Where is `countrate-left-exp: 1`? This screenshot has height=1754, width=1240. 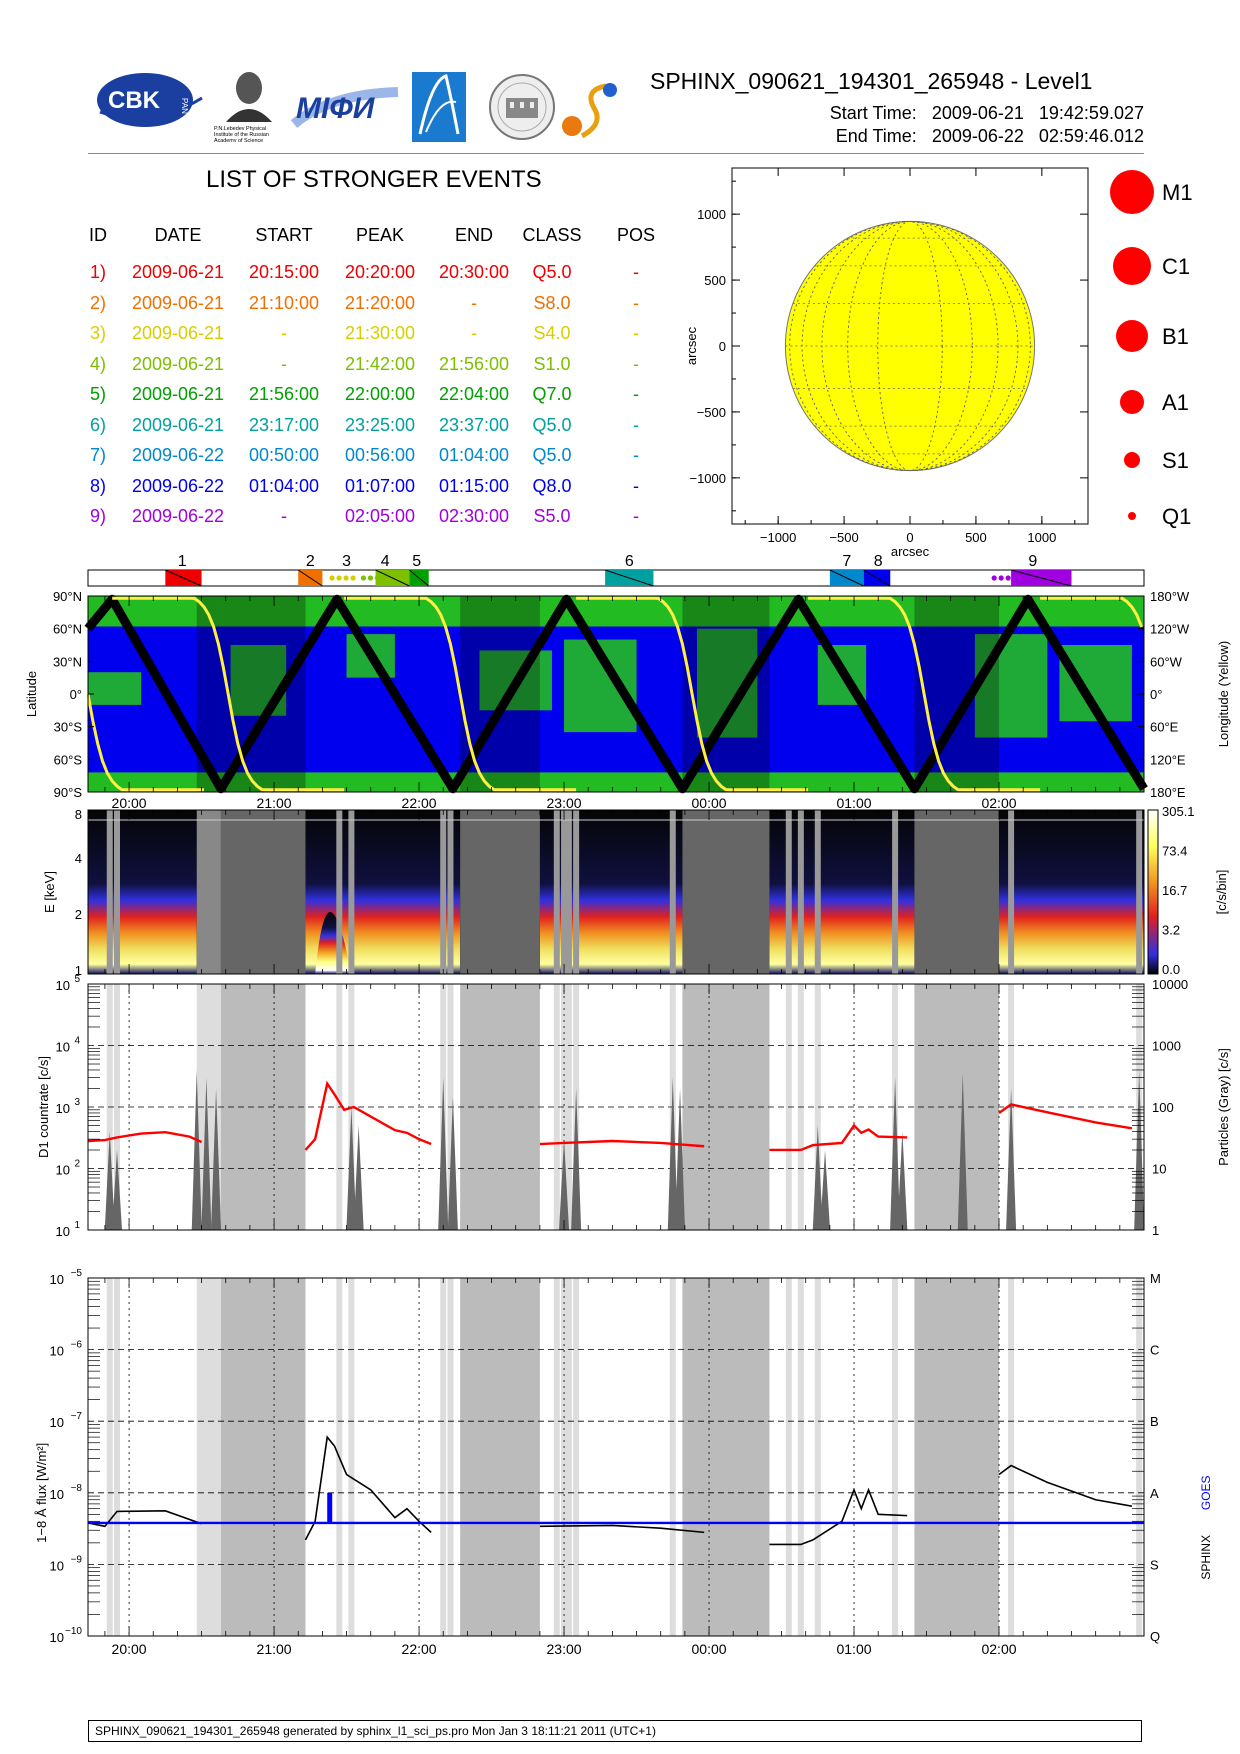 countrate-left-exp: 1 is located at coordinates (77, 1225).